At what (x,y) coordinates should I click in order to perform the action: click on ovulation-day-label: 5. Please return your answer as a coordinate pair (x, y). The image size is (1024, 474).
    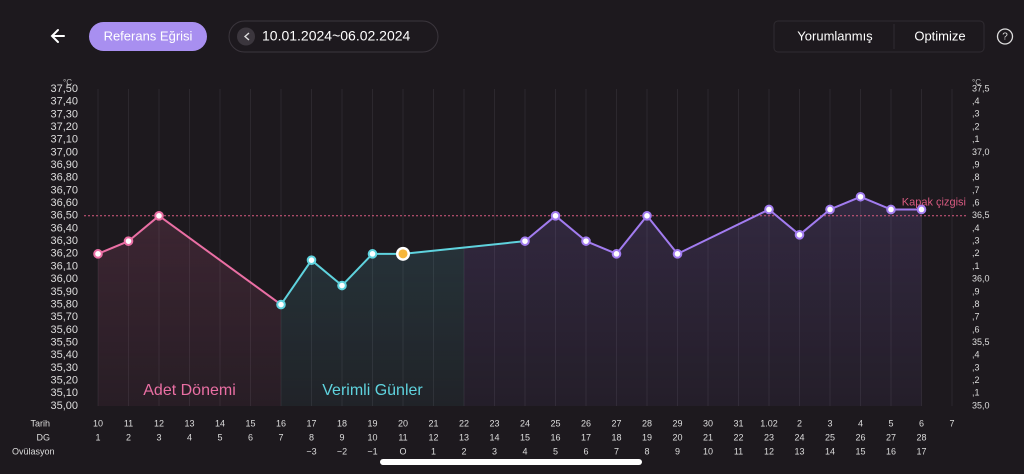
    Looking at the image, I should click on (555, 451).